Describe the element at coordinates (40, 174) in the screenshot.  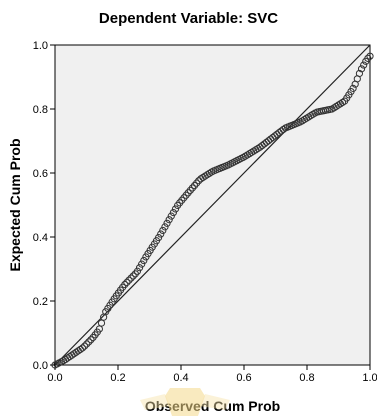
I see `y-tick-label: 0.6` at that location.